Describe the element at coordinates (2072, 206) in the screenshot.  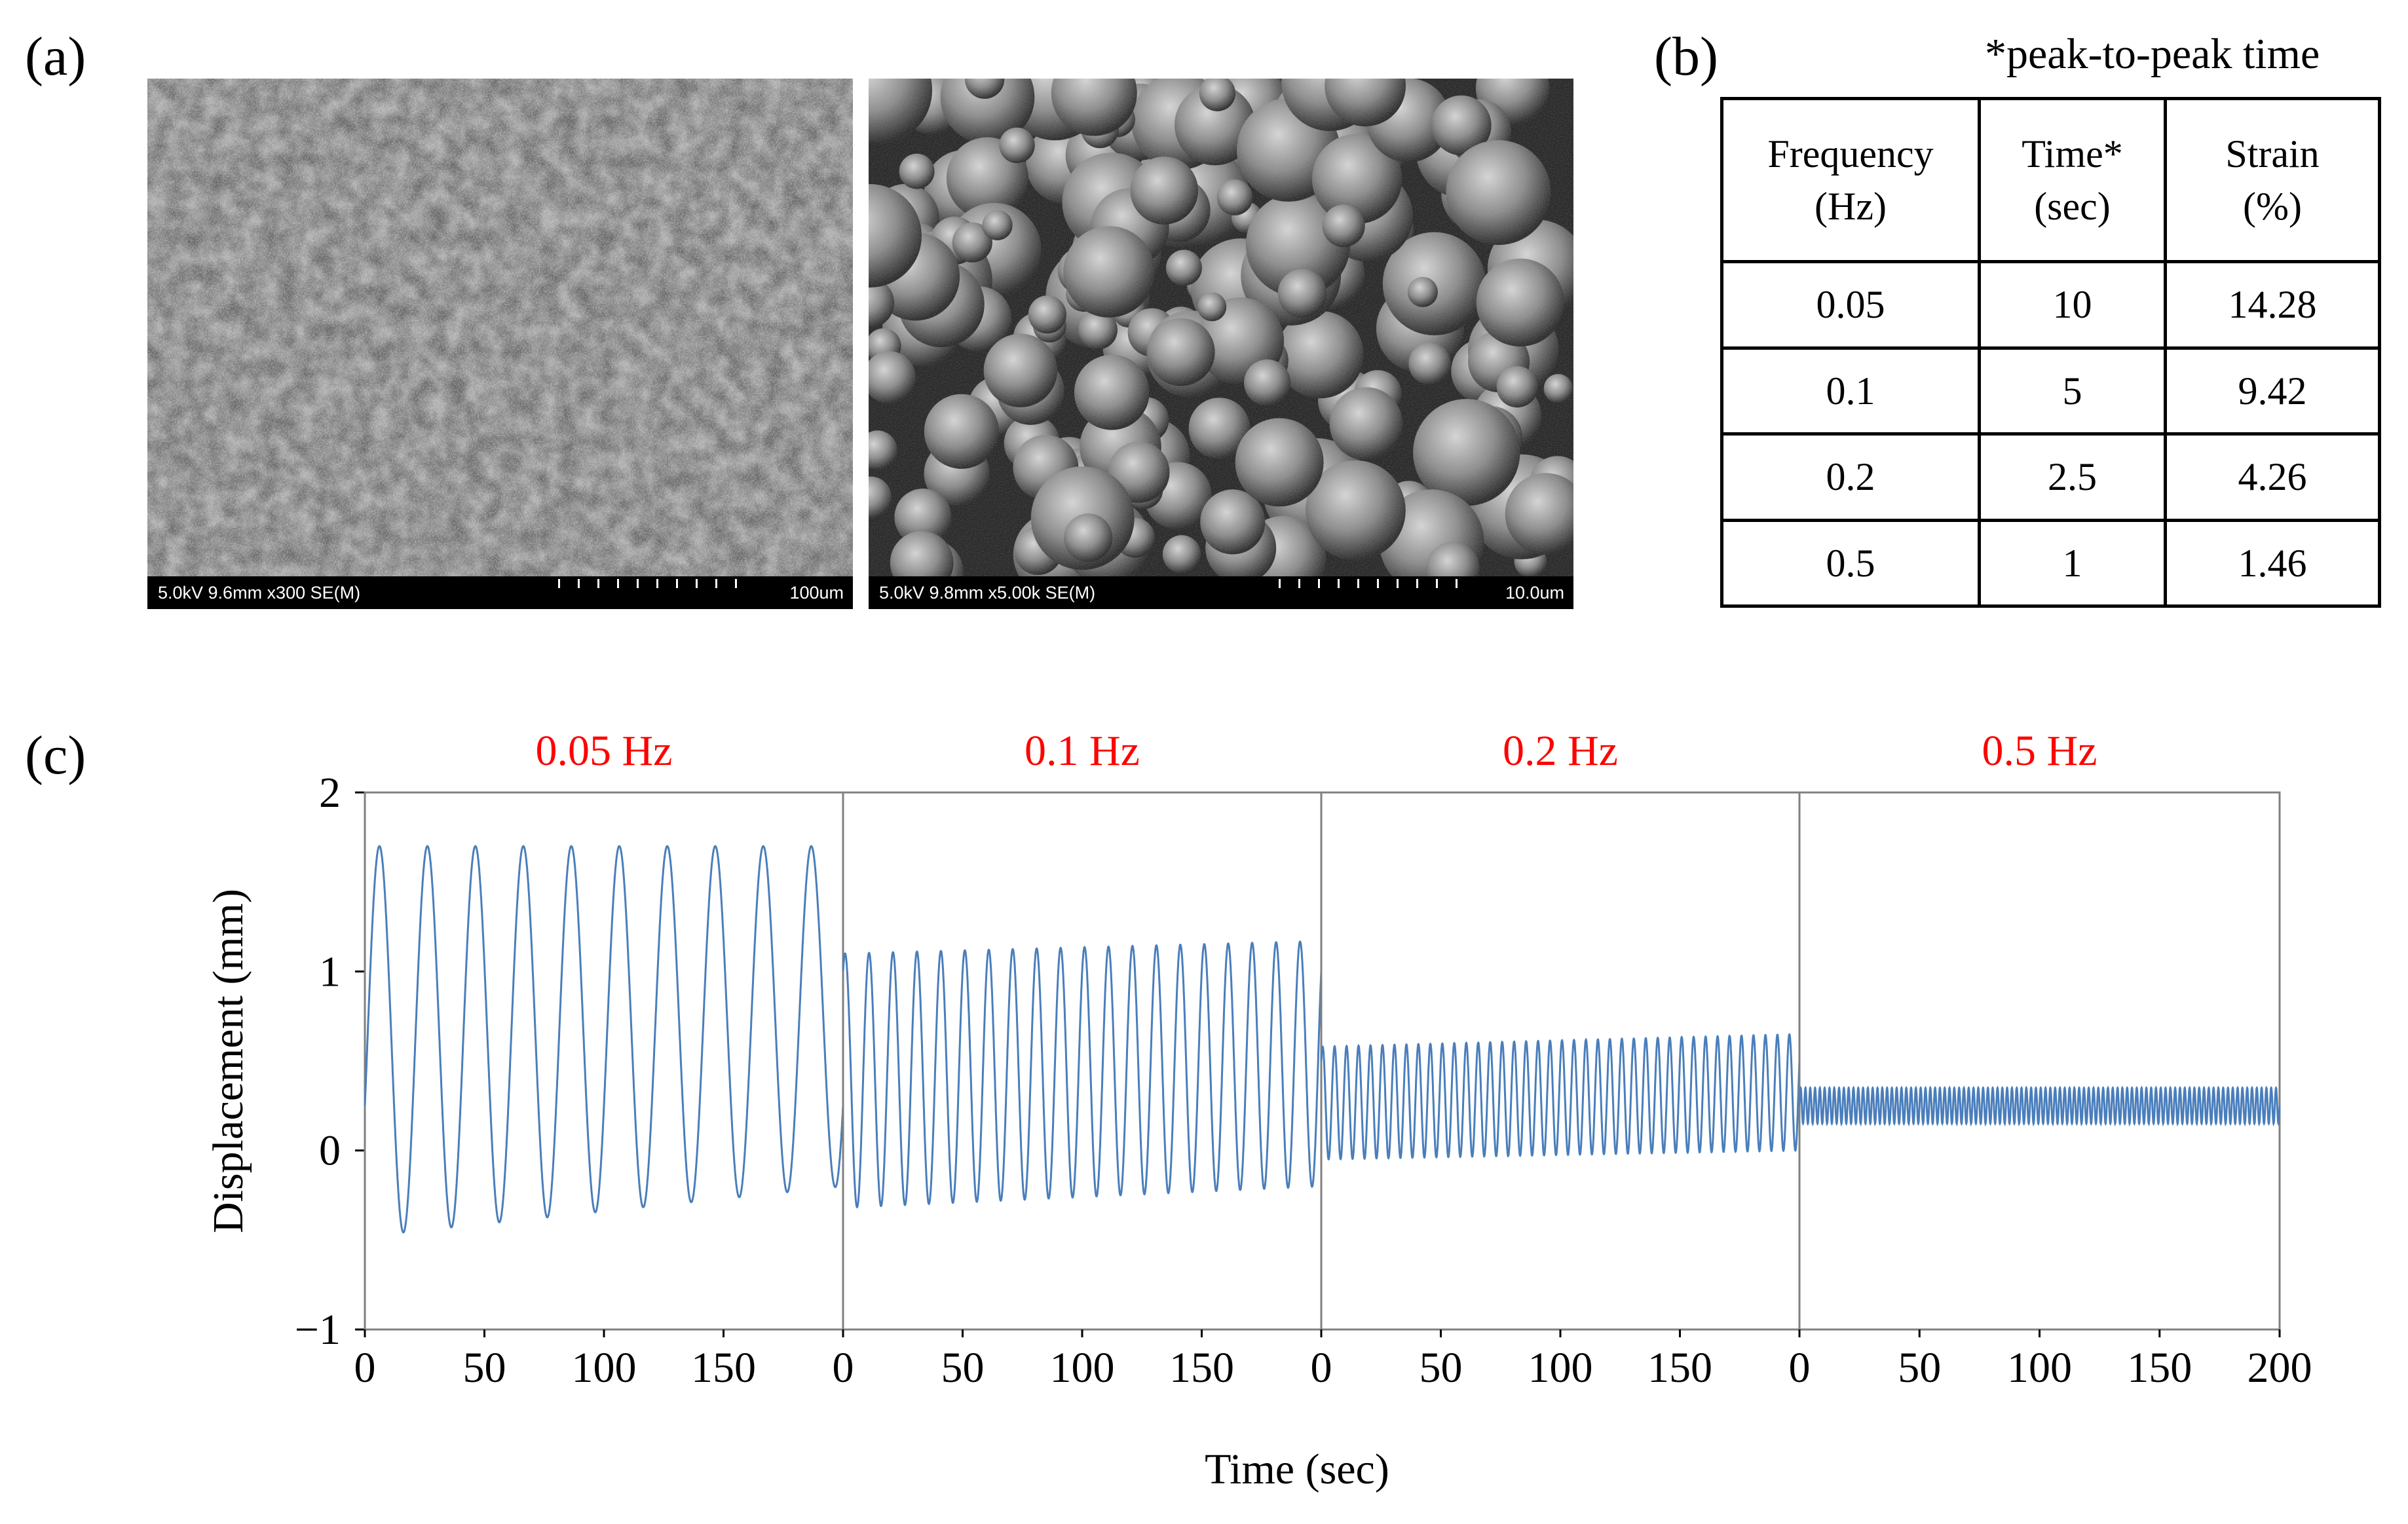
I see `header-time-line2: (sec)` at that location.